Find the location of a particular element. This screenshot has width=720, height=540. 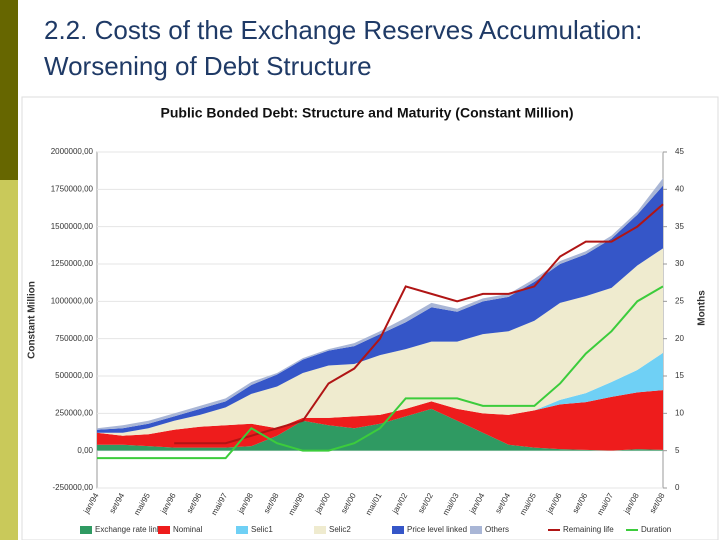

y-tick-label: 750000,00 is located at coordinates (74, 338).